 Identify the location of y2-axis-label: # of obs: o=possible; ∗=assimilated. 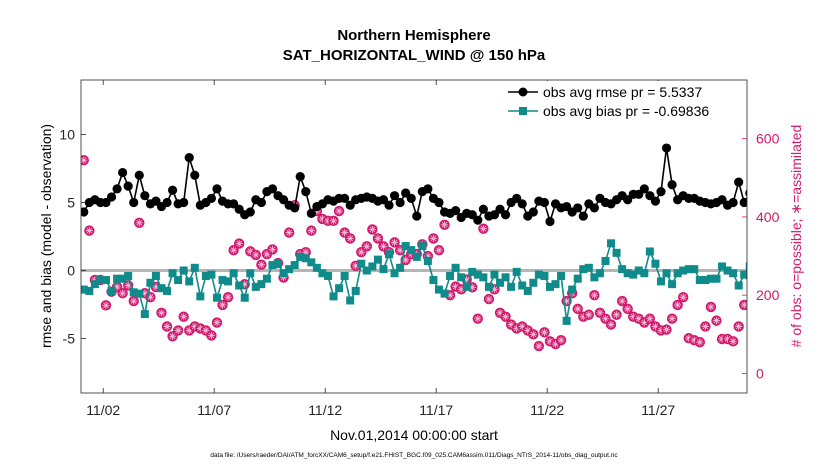
(796, 236).